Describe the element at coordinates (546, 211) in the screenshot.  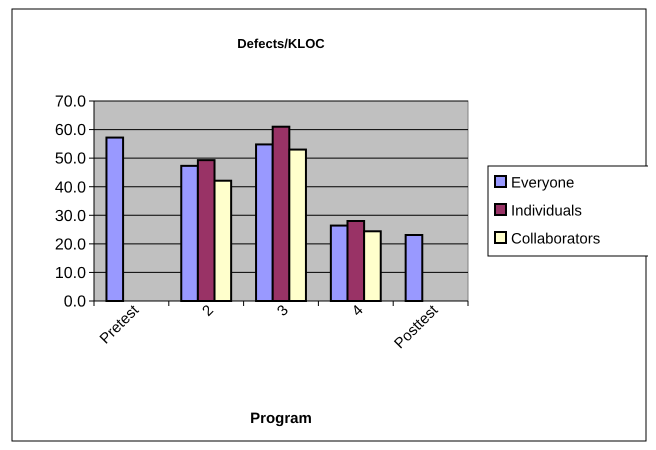
I see `legend-label: Individuals` at that location.